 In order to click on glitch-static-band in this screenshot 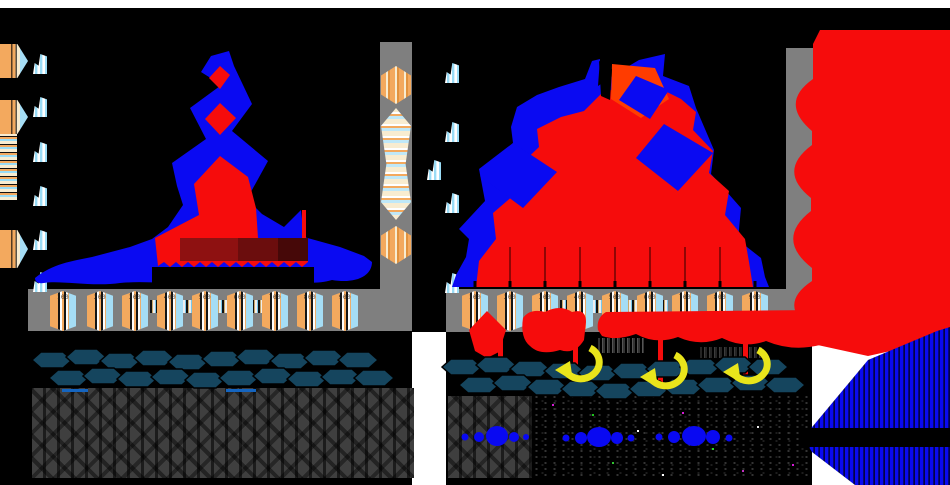, I will do `click(671, 437)`.